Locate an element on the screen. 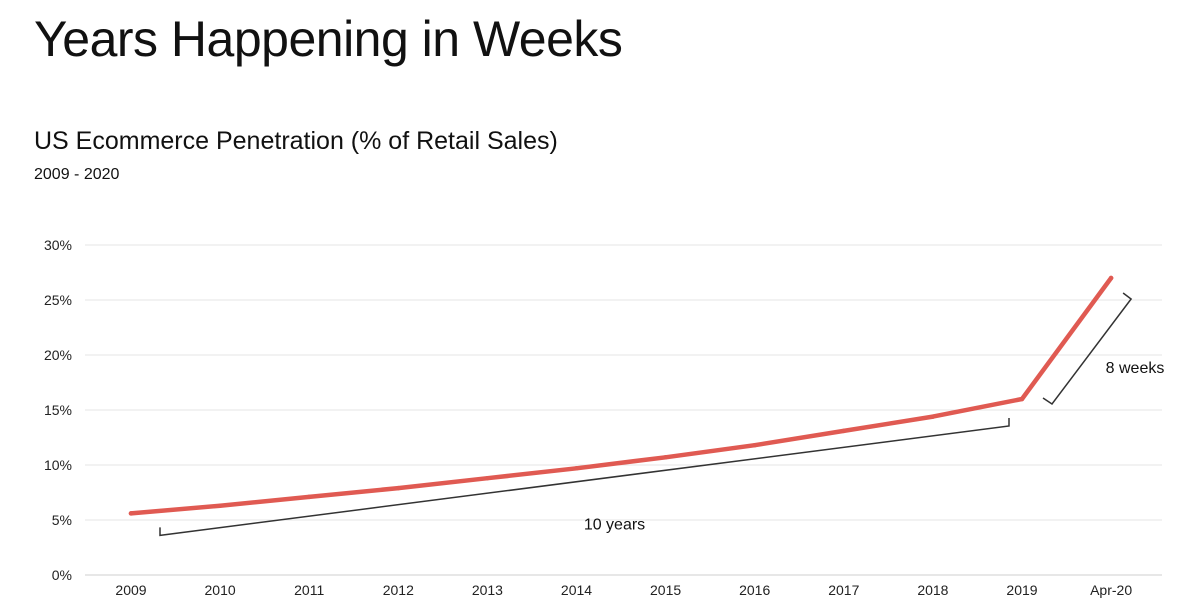  chart-subtitle: 2009 - 2020 is located at coordinates (77, 174).